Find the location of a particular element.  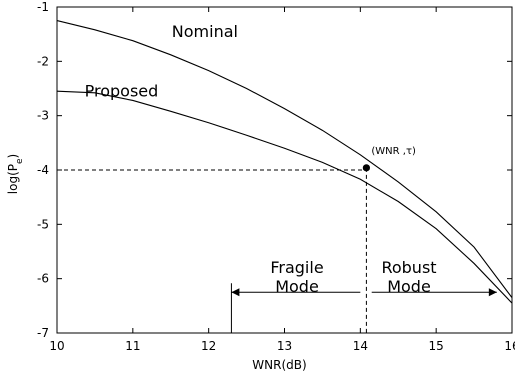

x-tick-label: 14 is located at coordinates (360, 346).